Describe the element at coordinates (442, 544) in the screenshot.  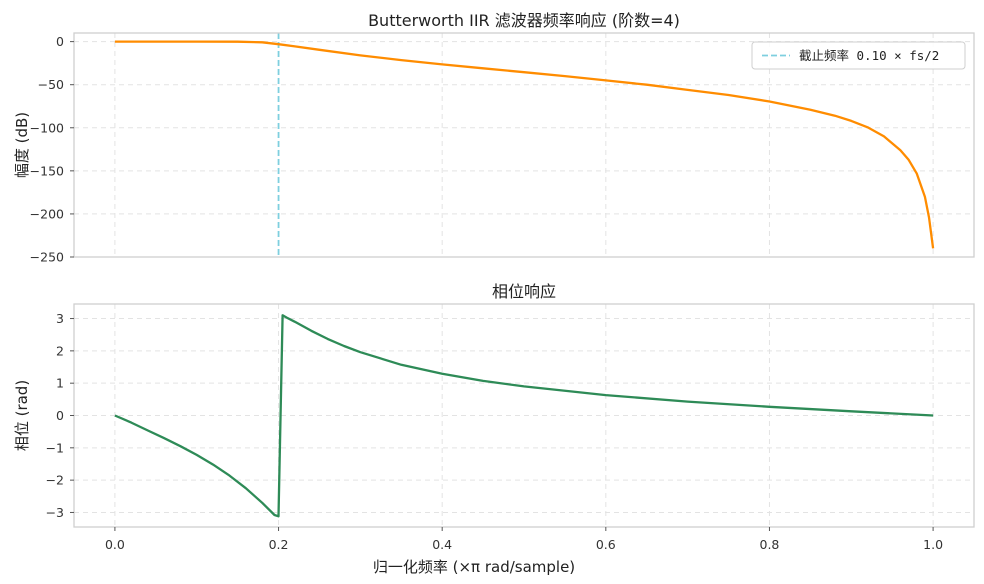
I see `x-tick-label: 0.4` at that location.